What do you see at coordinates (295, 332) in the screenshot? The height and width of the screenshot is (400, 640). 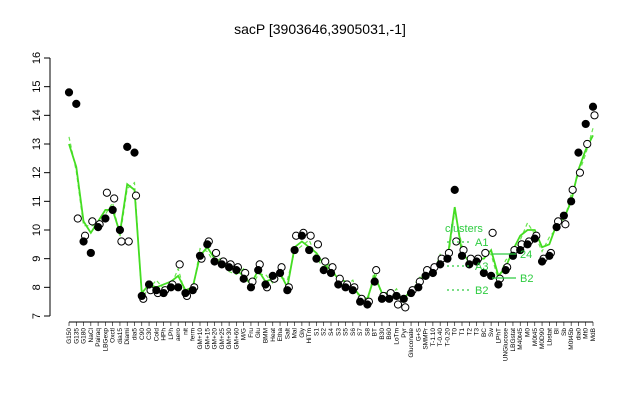 I see `x-tick-label: Mal` at bounding box center [295, 332].